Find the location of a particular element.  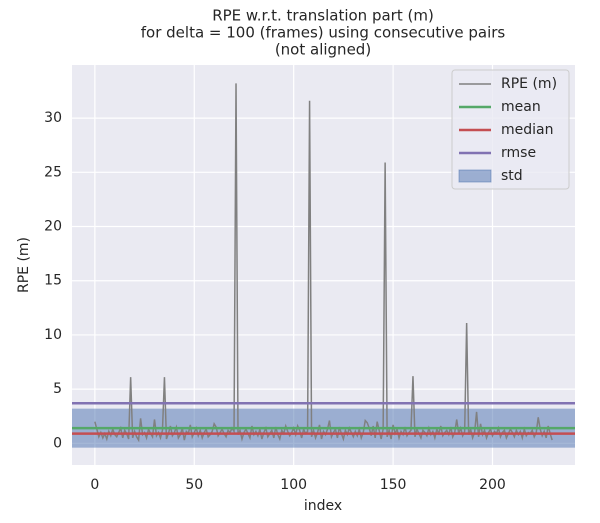

legend-label: median is located at coordinates (527, 130).